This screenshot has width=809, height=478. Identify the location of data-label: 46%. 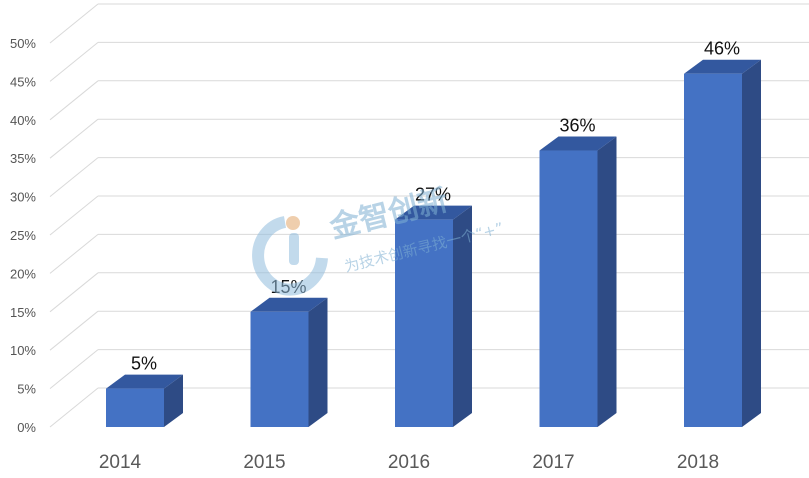
(722, 49).